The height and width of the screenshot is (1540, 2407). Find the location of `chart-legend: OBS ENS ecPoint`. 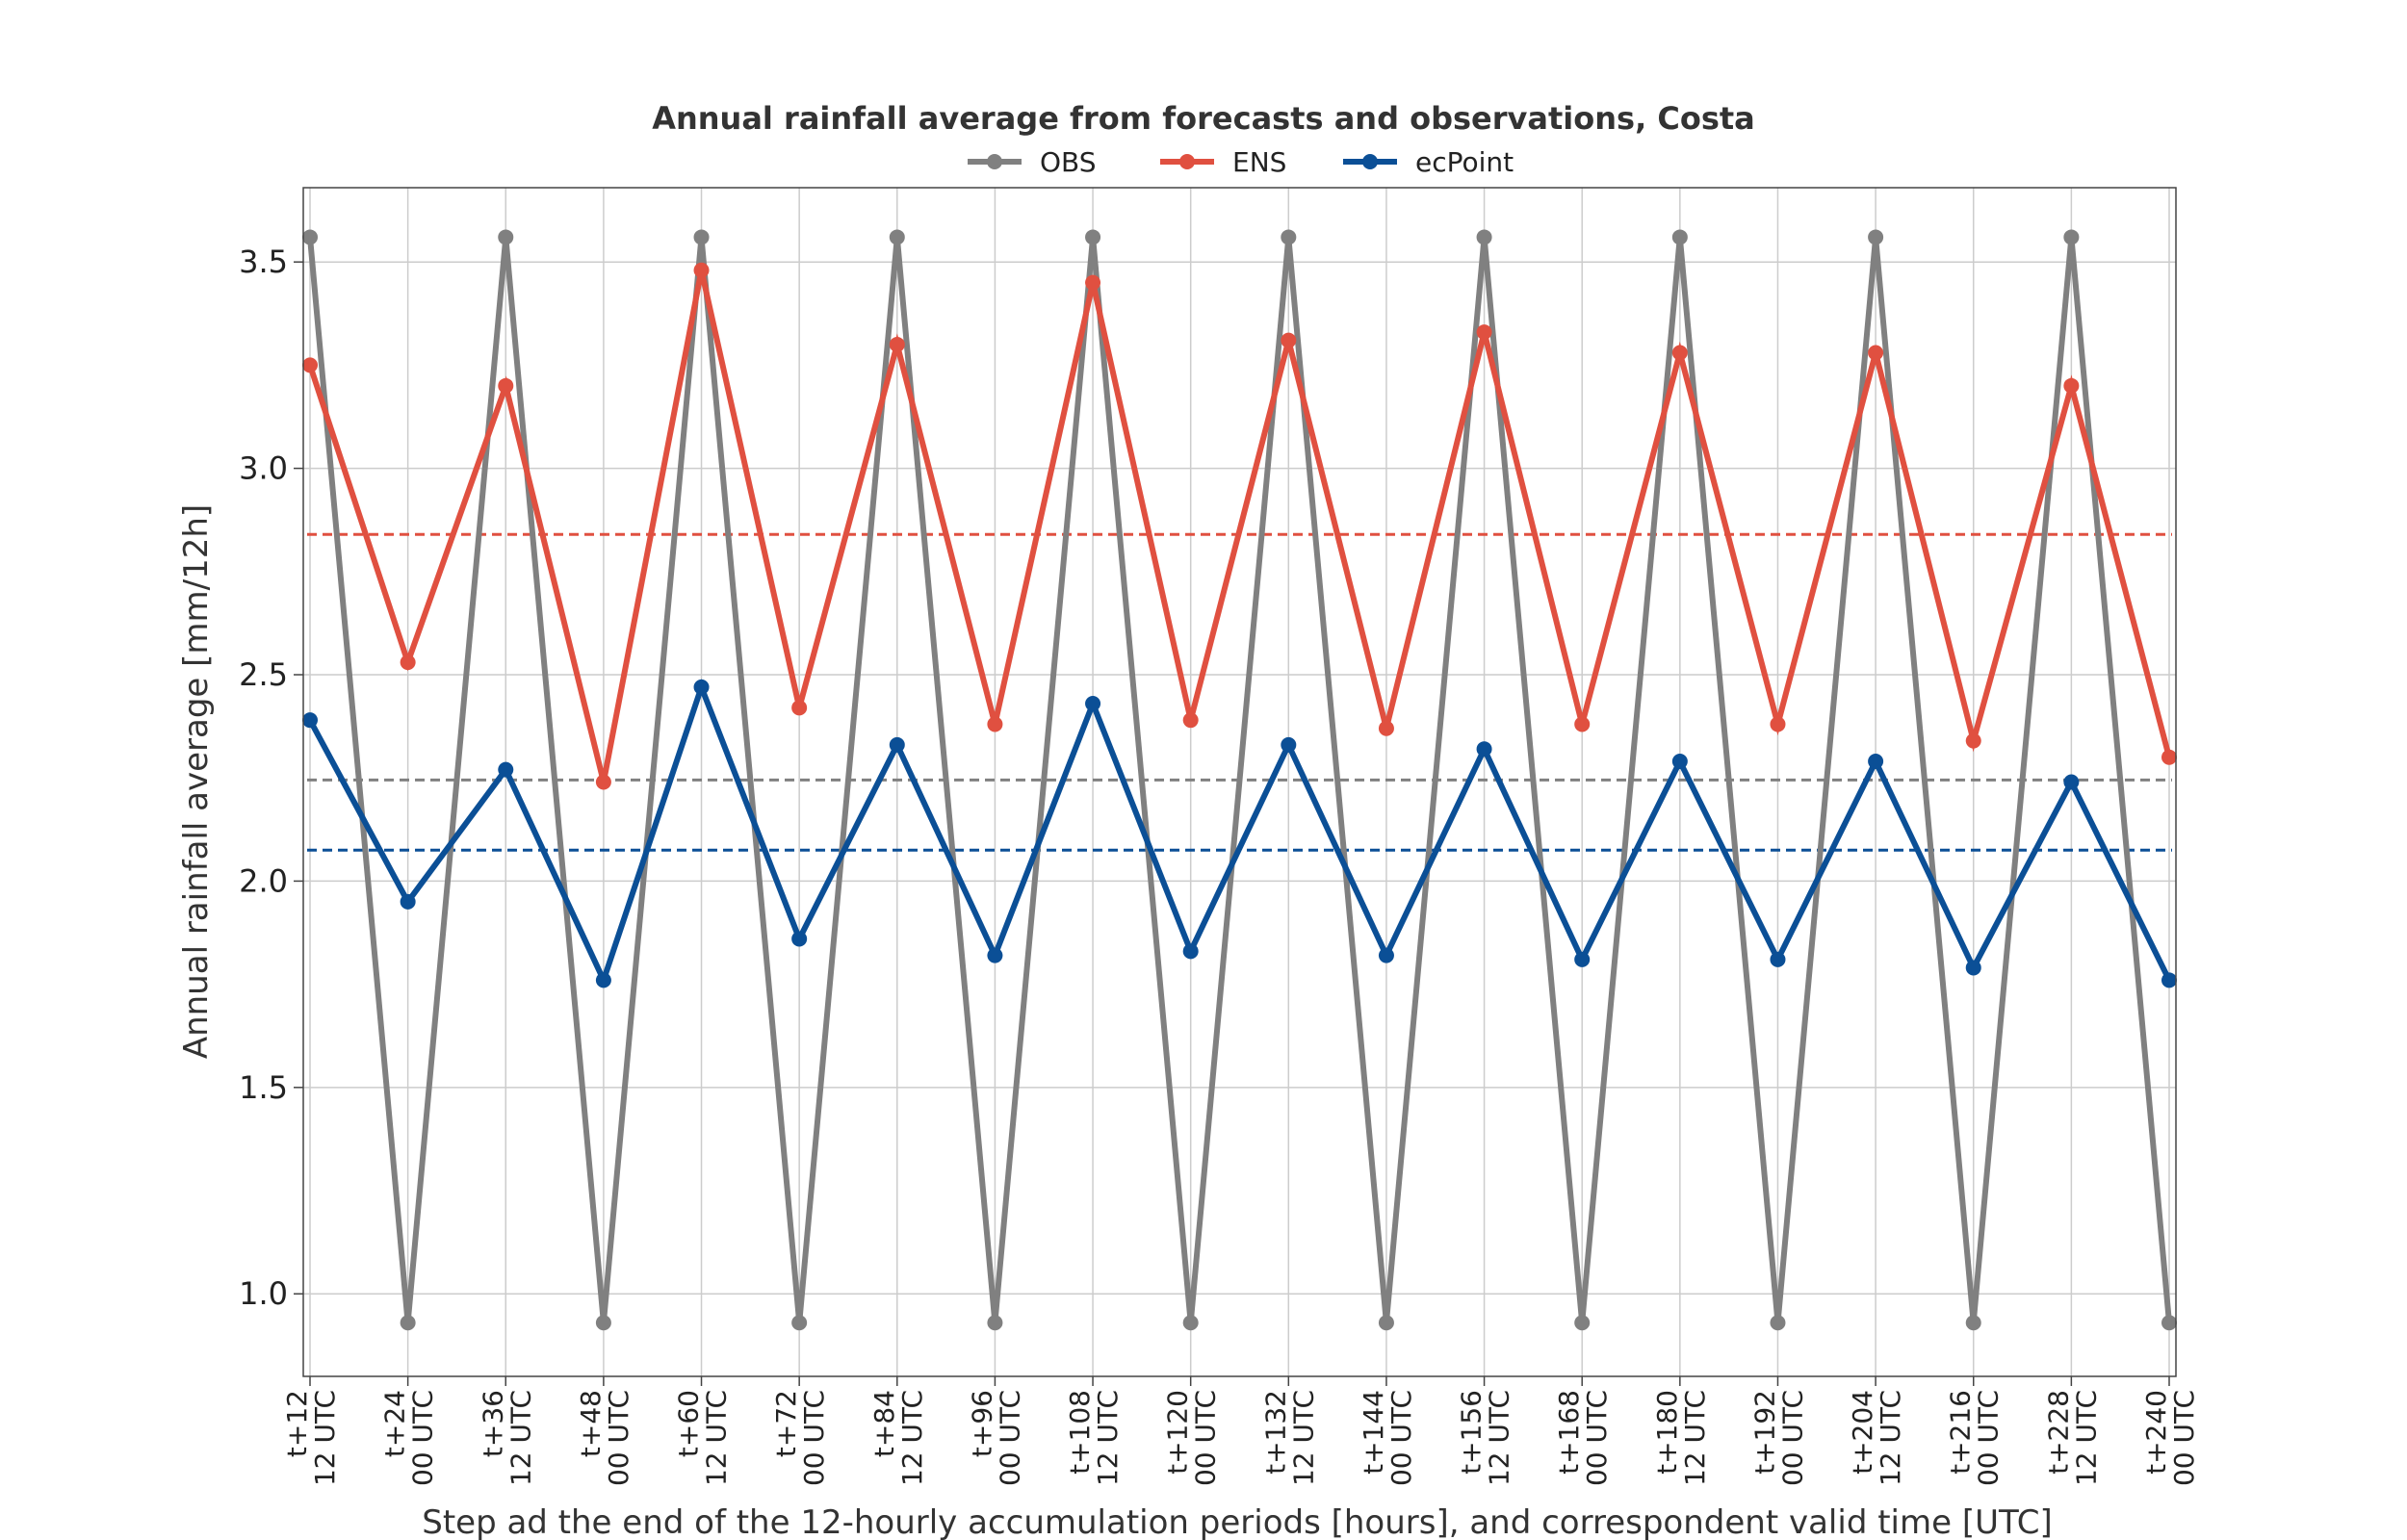

chart-legend: OBS ENS ecPoint is located at coordinates (1241, 162).